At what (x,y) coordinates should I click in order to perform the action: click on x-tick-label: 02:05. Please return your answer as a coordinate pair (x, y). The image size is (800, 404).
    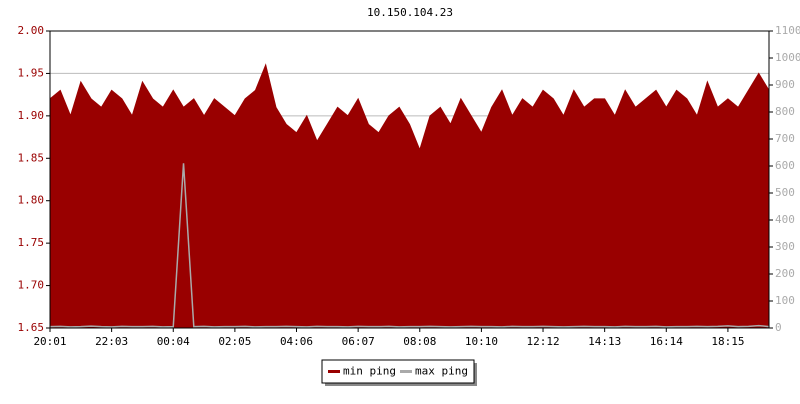
    Looking at the image, I should click on (234, 341).